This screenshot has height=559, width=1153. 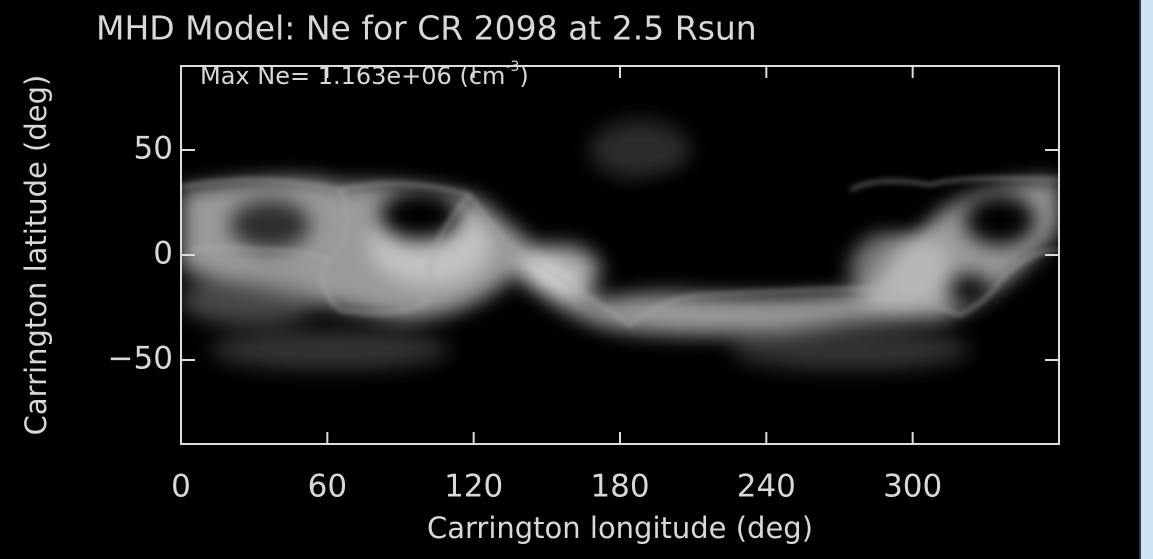 I want to click on annotation-text: Max Ne= 1.163e+06 (cm, so click(x=352, y=76).